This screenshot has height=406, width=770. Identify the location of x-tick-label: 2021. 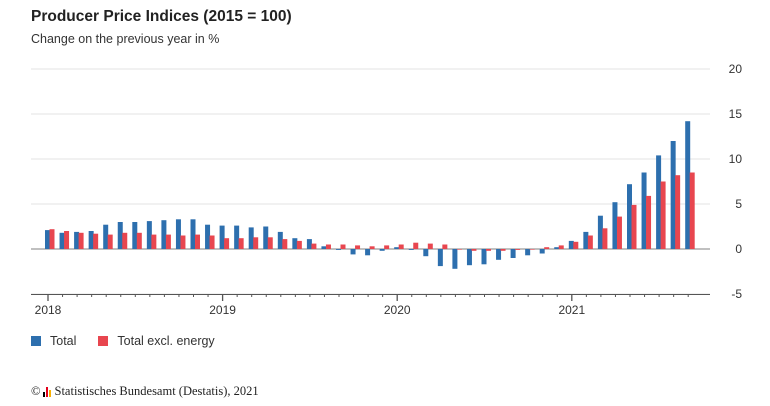
(571, 310).